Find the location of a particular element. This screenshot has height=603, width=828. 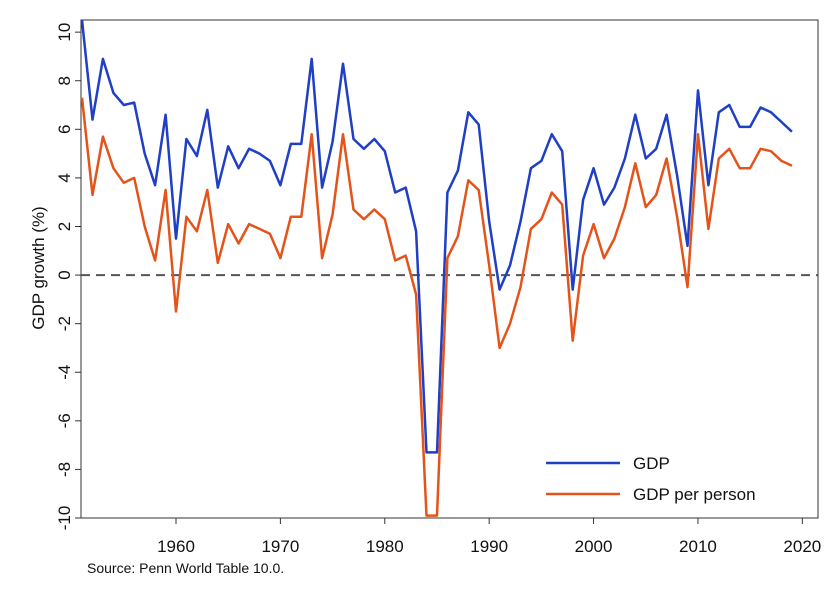

y-tick-label: -10 is located at coordinates (64, 518).